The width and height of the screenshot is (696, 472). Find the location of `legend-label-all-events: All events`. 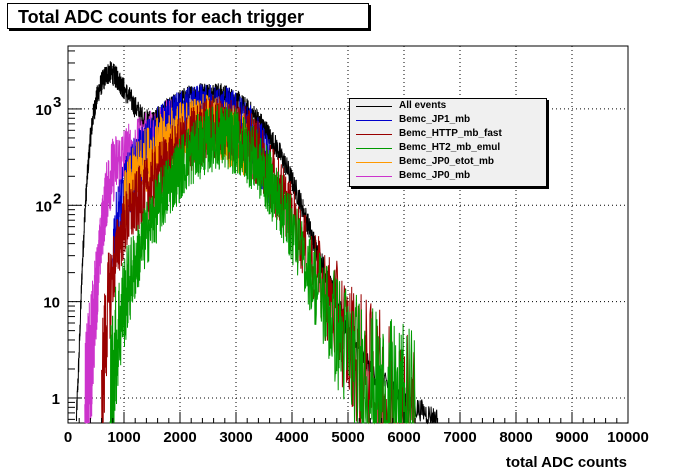

legend-label-all-events: All events is located at coordinates (423, 105).